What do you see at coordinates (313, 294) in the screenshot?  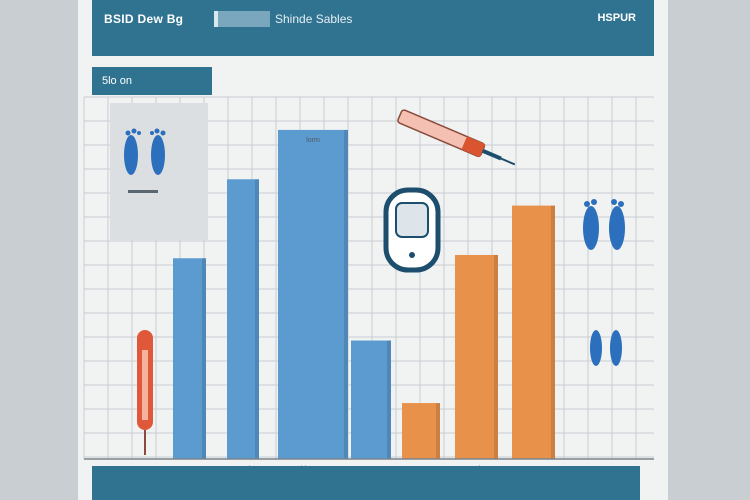 I see `bar-C` at bounding box center [313, 294].